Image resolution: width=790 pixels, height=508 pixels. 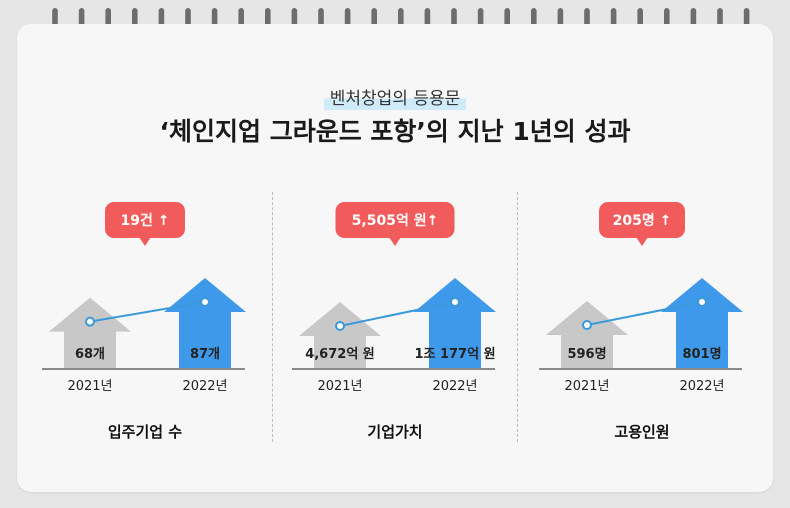 I want to click on data-label: 596명, so click(x=586, y=354).